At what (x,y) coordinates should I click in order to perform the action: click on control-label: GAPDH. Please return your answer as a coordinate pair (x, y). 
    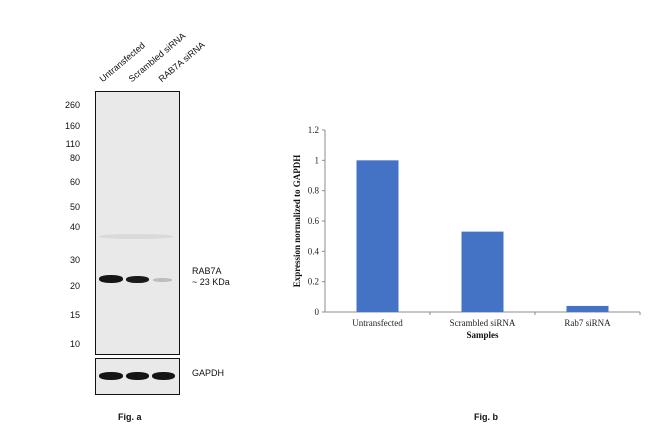
    Looking at the image, I should click on (208, 373).